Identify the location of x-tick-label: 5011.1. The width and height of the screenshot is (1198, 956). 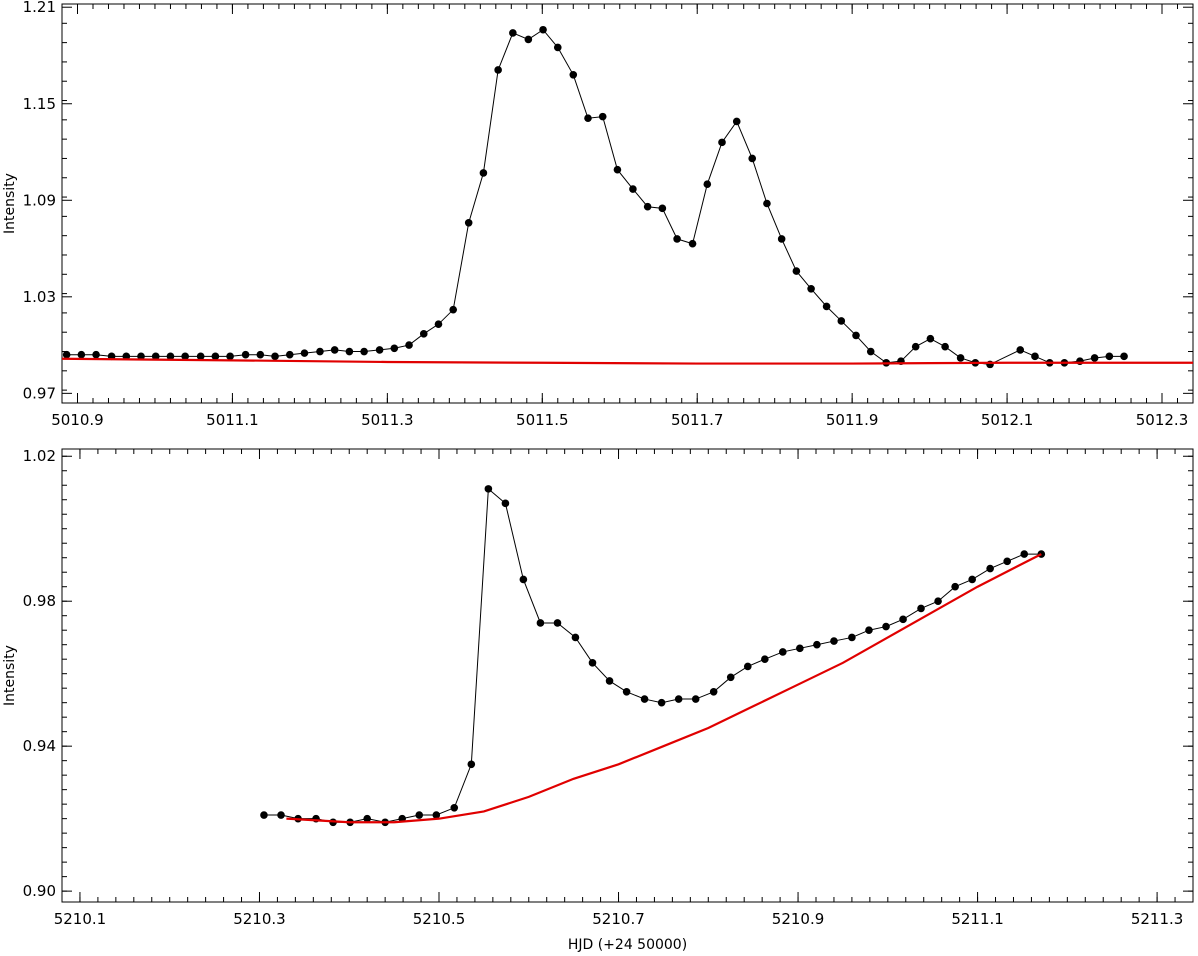
(232, 420).